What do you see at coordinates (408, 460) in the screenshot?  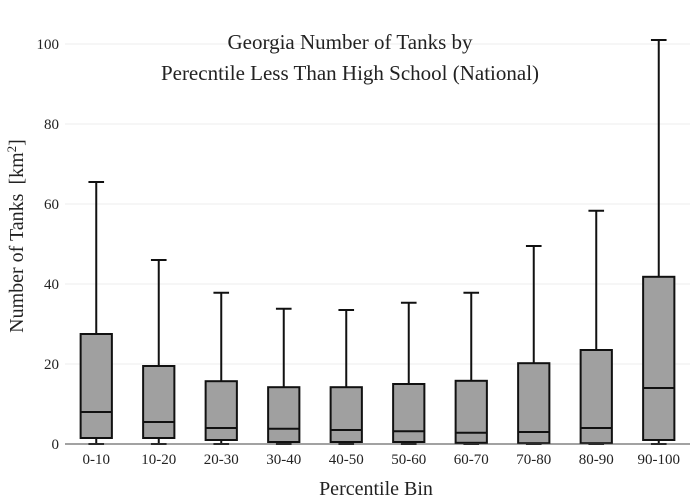 I see `x-tick-label: 50-60` at bounding box center [408, 460].